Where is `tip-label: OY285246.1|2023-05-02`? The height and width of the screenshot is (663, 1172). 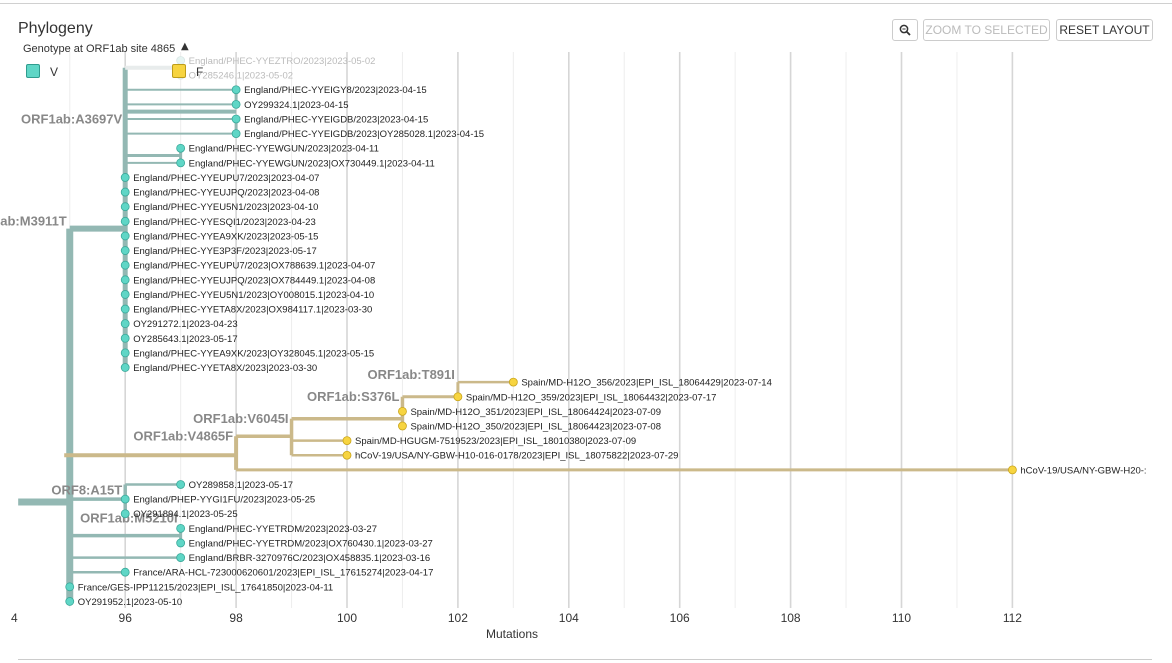
tip-label: OY285246.1|2023-05-02 is located at coordinates (241, 76).